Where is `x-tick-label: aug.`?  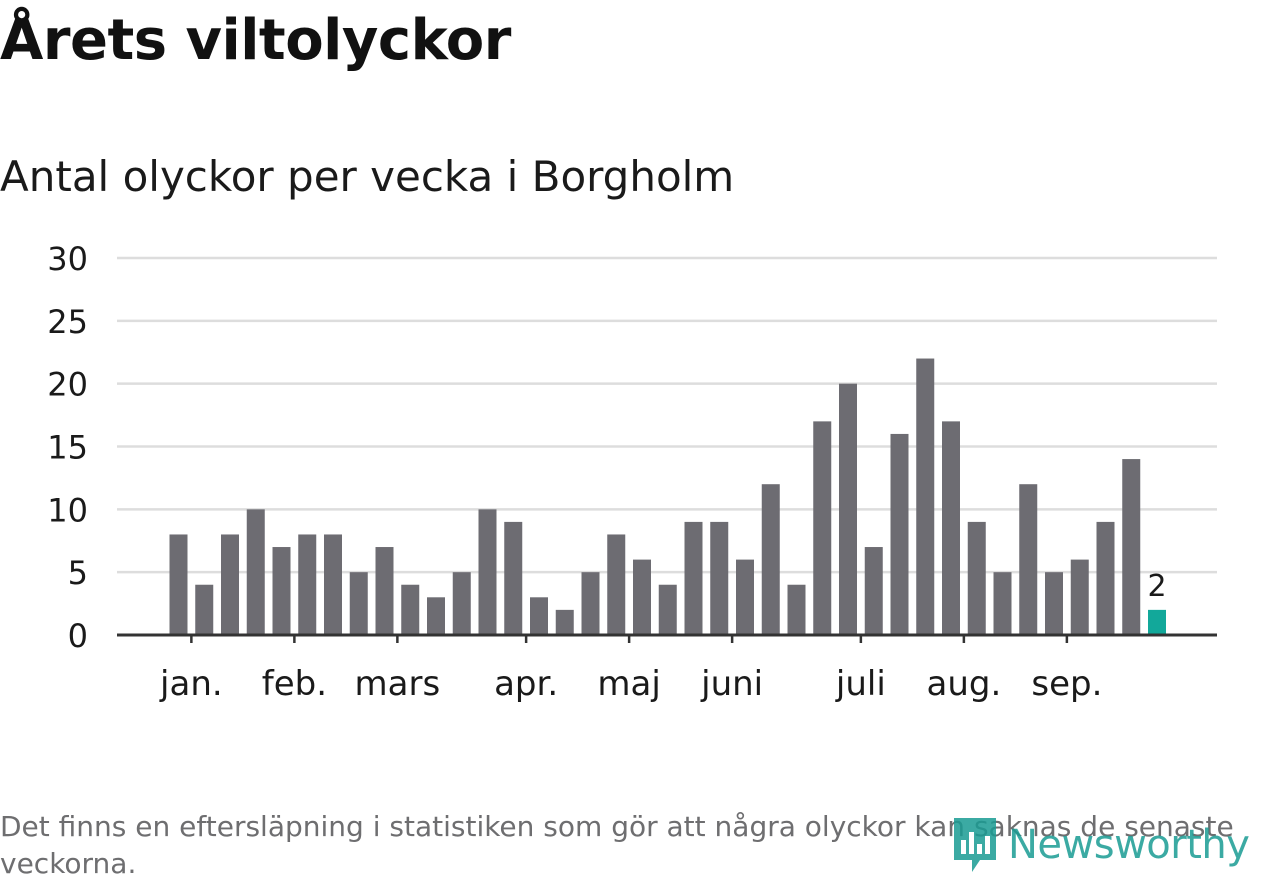 x-tick-label: aug. is located at coordinates (963, 684).